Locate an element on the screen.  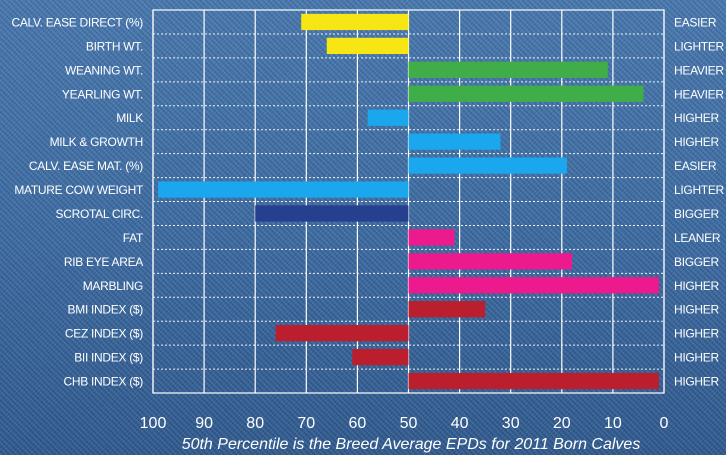
row-label: CEZ INDEX ($) is located at coordinates (104, 334).